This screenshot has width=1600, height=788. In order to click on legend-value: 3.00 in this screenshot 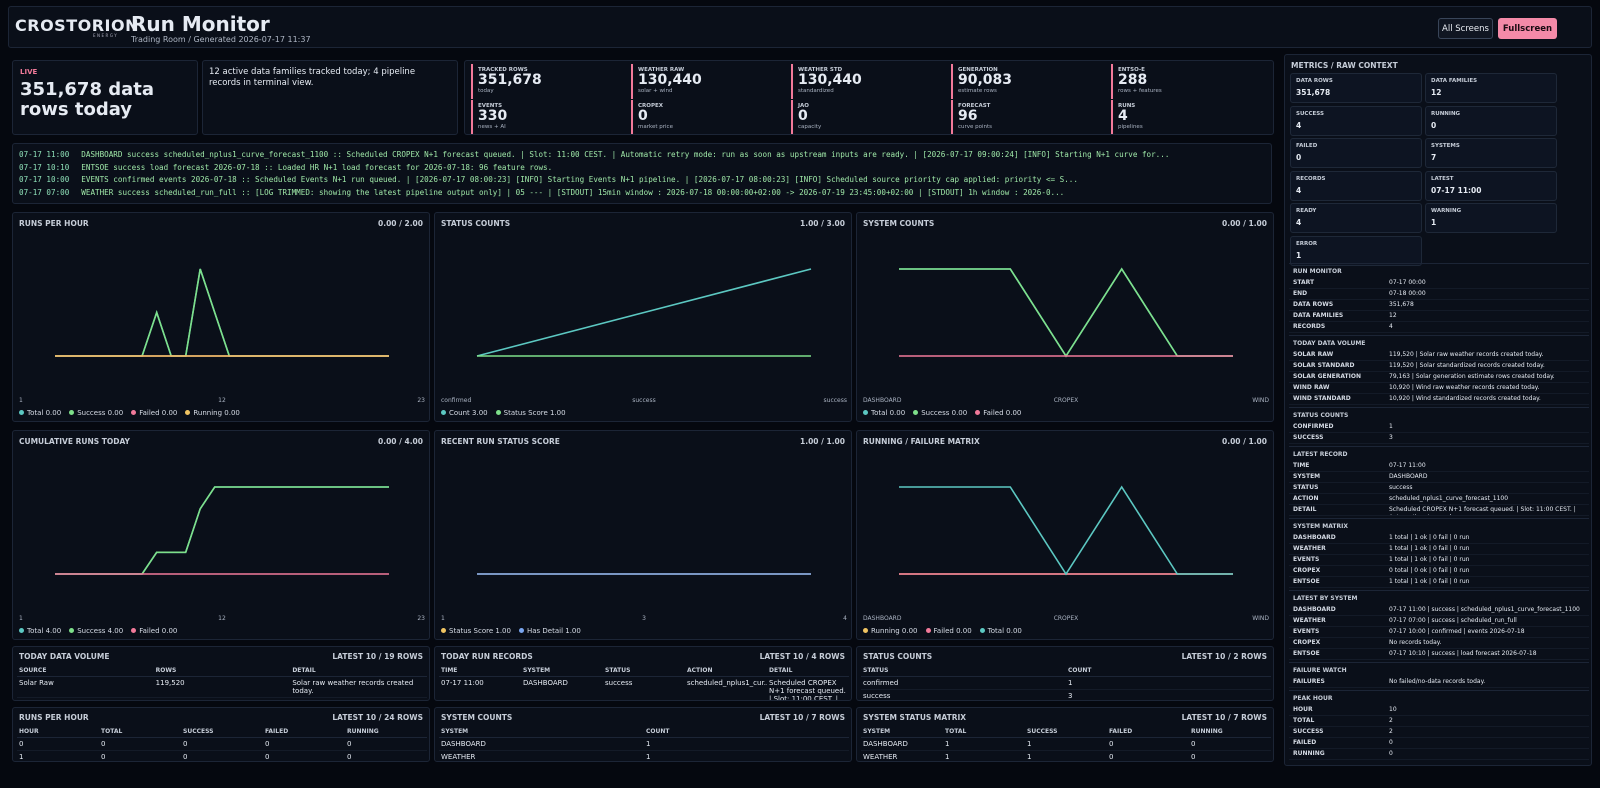, I will do `click(480, 413)`.